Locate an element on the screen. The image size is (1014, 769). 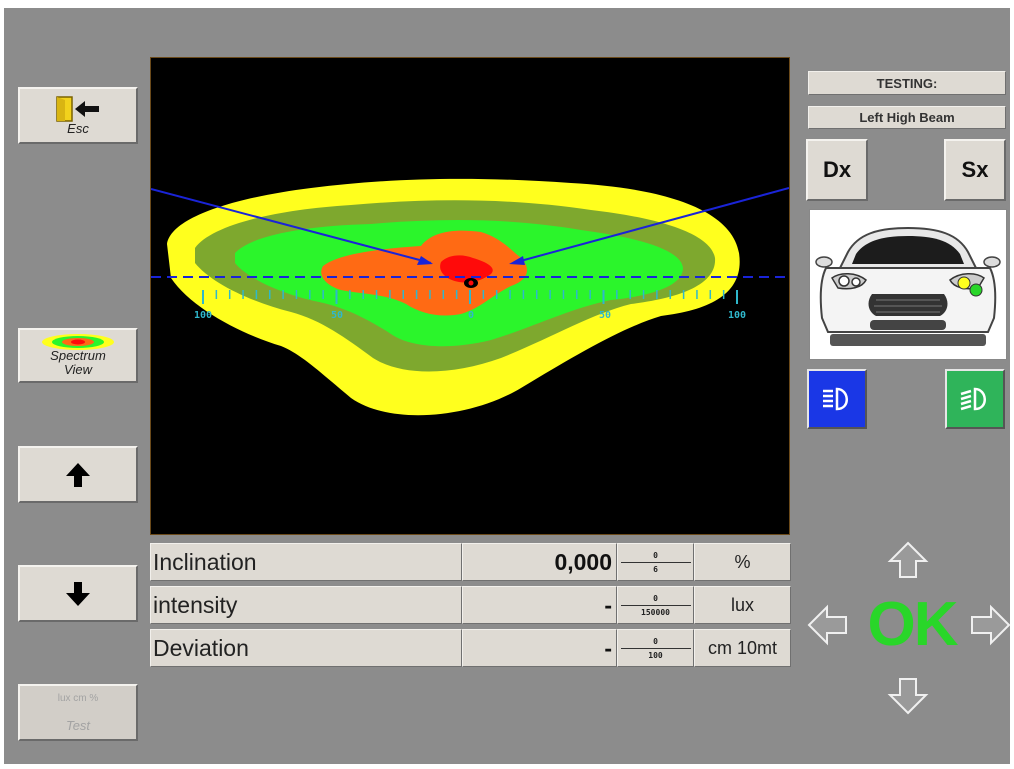
car-front-illustration is located at coordinates (908, 286).